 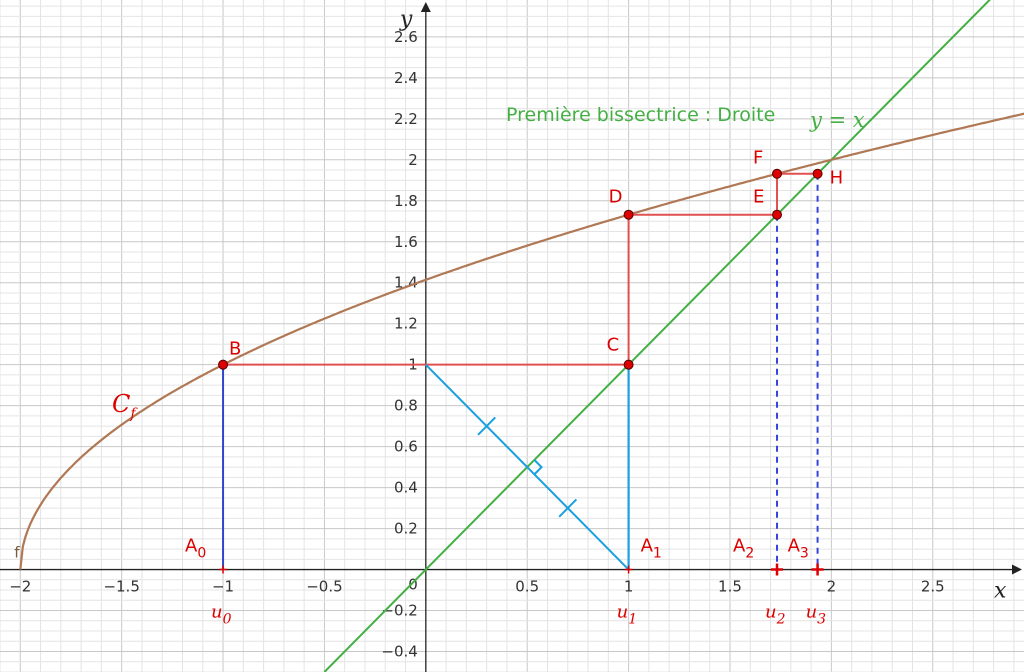 I want to click on axis-label-a3: A3, so click(x=798, y=549).